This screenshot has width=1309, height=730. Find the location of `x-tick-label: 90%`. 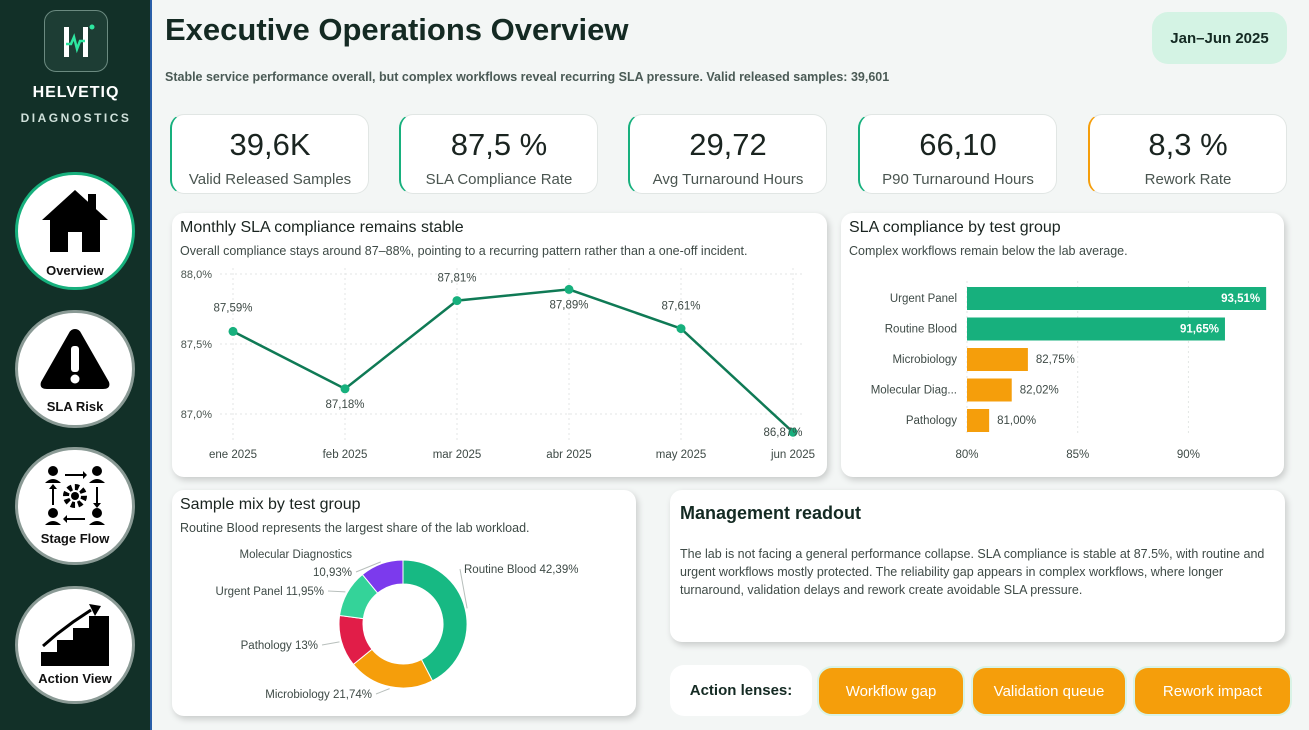

x-tick-label: 90% is located at coordinates (1188, 455).